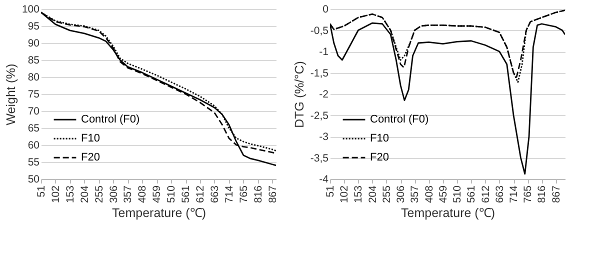  Describe the element at coordinates (34, 162) in the screenshot. I see `y-tick-label: 55` at that location.